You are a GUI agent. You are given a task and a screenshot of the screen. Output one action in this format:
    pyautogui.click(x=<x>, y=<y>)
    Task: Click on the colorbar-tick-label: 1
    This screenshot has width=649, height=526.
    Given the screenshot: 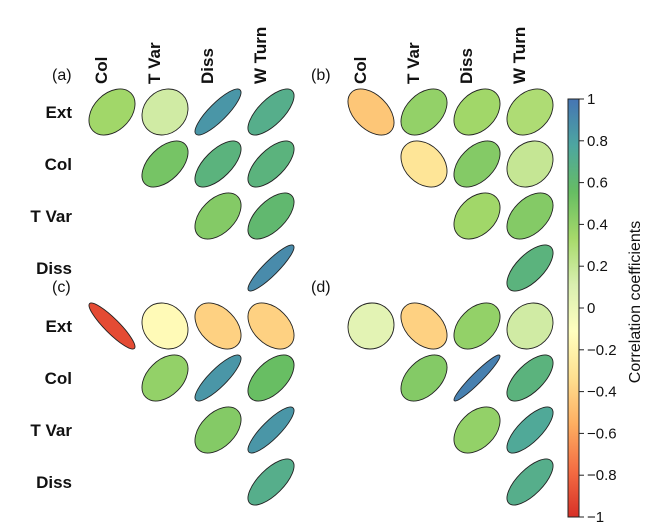 What is the action you would take?
    pyautogui.click(x=591, y=99)
    